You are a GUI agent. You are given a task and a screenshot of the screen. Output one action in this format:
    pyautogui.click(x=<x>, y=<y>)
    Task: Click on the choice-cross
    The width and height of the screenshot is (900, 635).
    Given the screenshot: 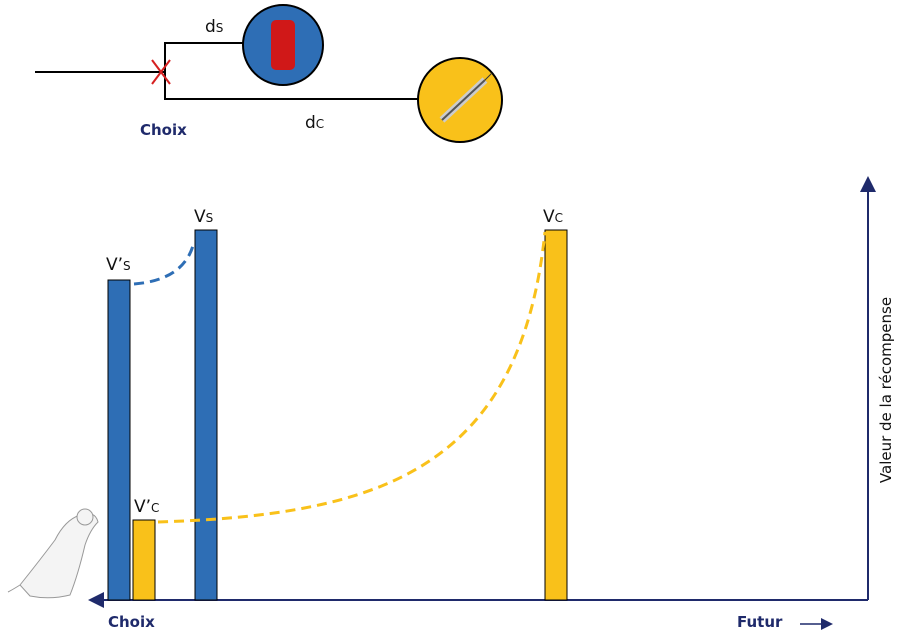 What is the action you would take?
    pyautogui.click(x=161, y=72)
    